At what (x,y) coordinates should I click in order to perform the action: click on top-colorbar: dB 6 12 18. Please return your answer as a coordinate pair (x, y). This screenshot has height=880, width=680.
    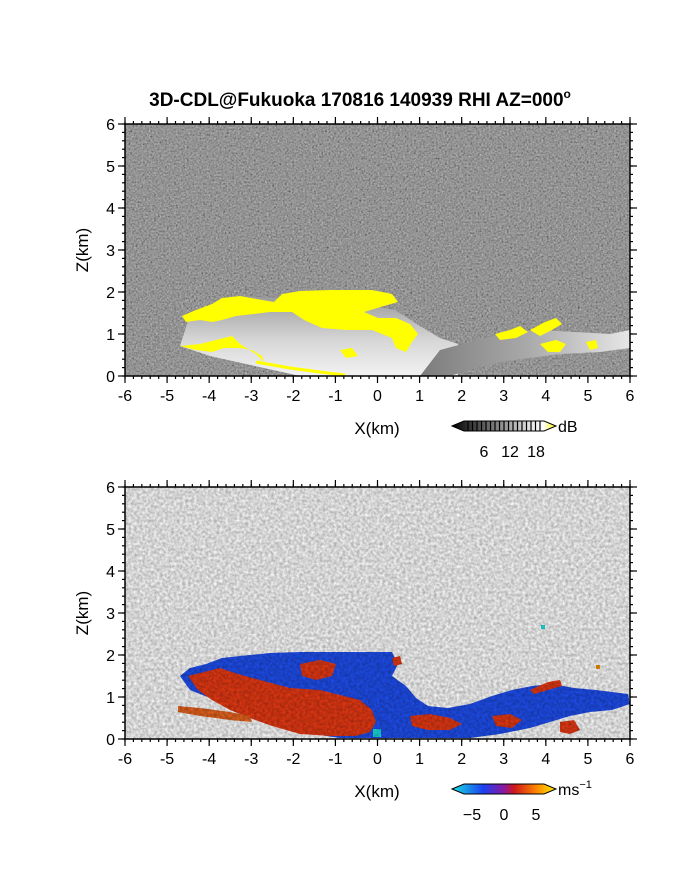
    Looking at the image, I should click on (514, 440).